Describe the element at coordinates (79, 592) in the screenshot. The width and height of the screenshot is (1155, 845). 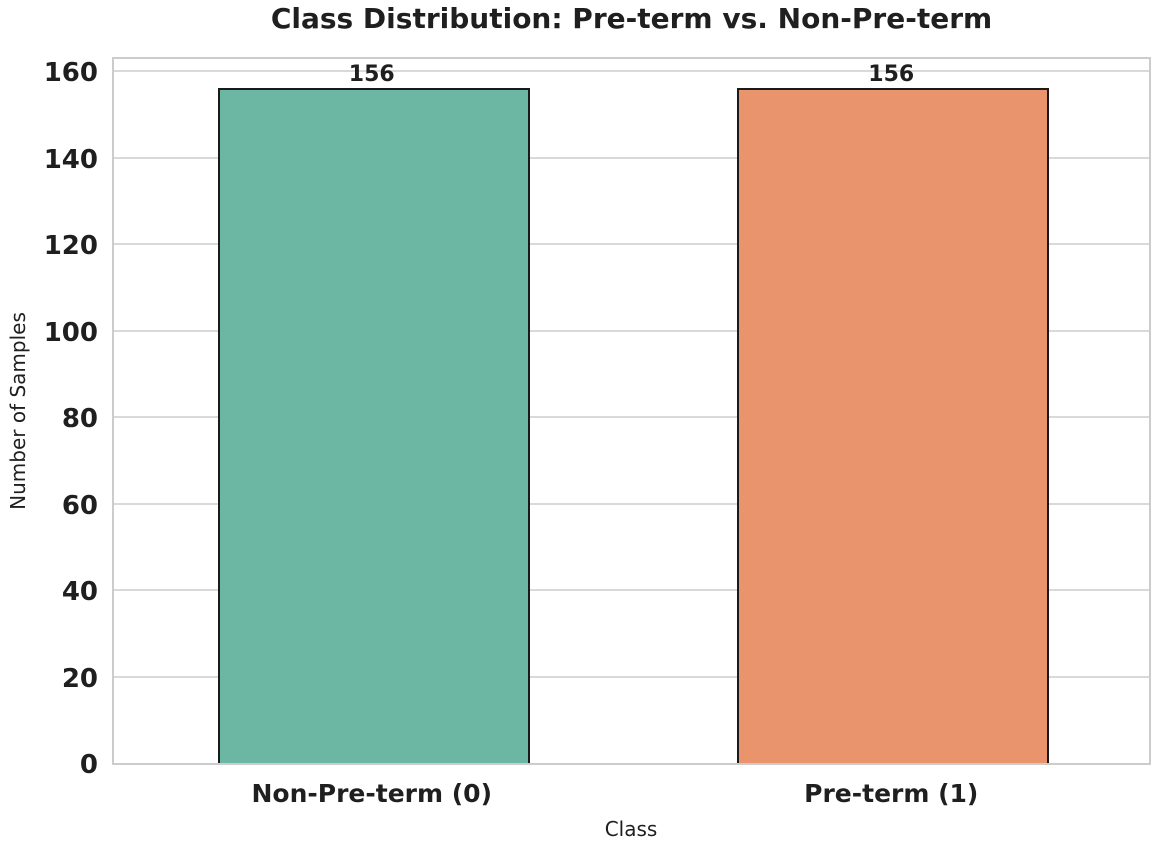
I see `y-tick-label: 40` at that location.